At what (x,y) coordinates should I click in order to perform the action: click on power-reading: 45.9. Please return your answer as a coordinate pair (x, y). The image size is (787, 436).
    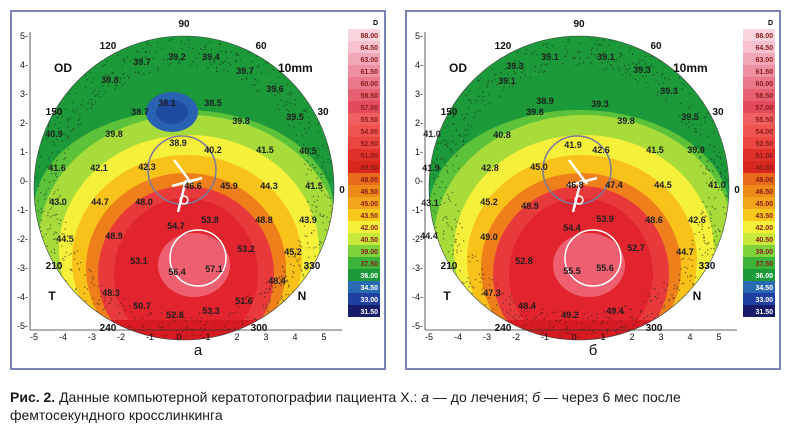
    Looking at the image, I should click on (229, 186).